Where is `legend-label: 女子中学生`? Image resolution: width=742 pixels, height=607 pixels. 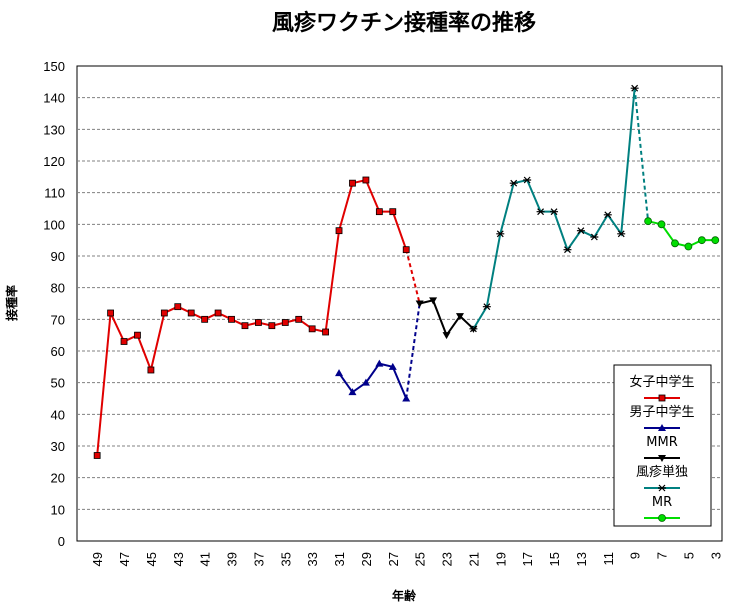
legend-label: 女子中学生 is located at coordinates (661, 382).